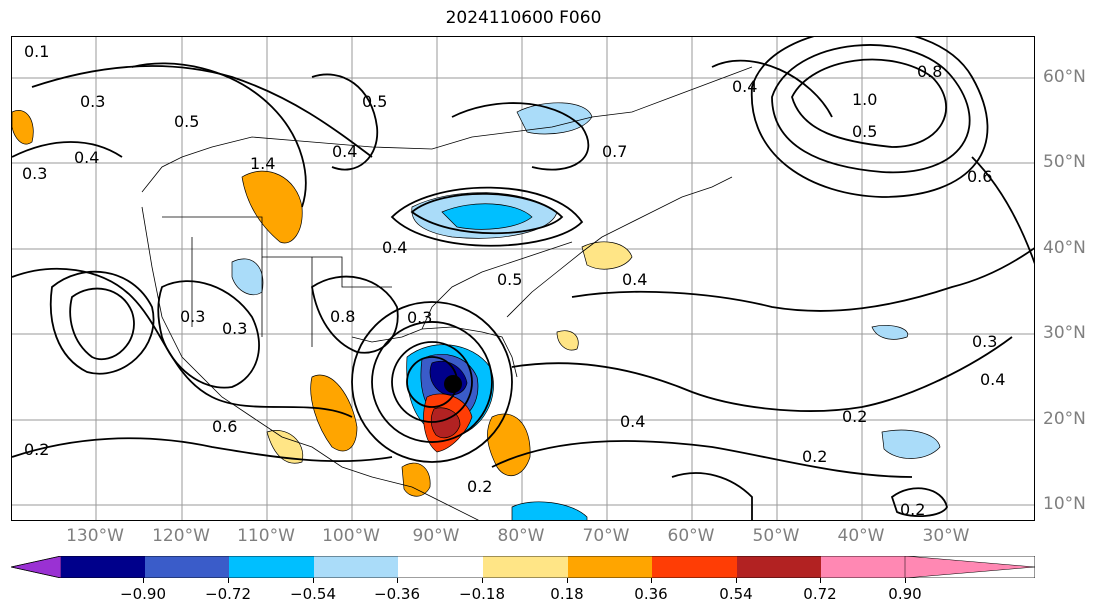  I want to click on lon-label: 90°W, so click(436, 536).